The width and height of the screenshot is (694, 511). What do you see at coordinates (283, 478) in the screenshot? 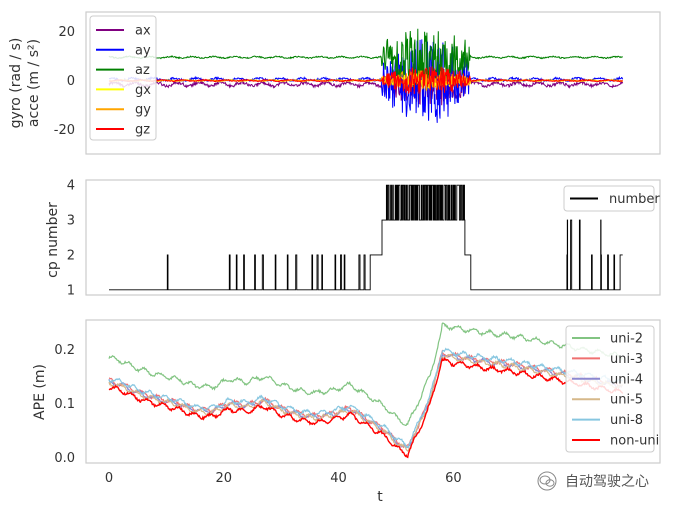
I see `ape-xticks: 0 20 40 60` at bounding box center [283, 478].